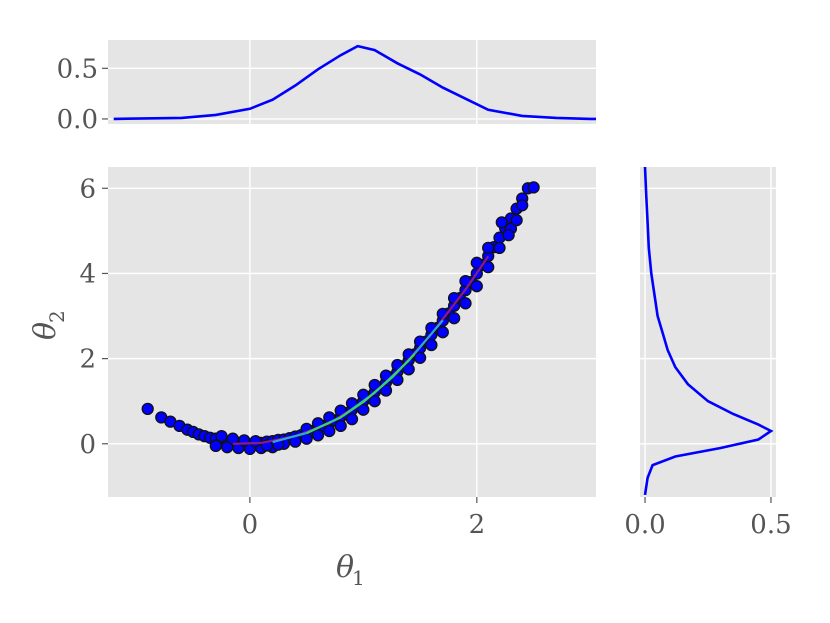  I want to click on joint-ytick-label: 4, so click(87, 274).